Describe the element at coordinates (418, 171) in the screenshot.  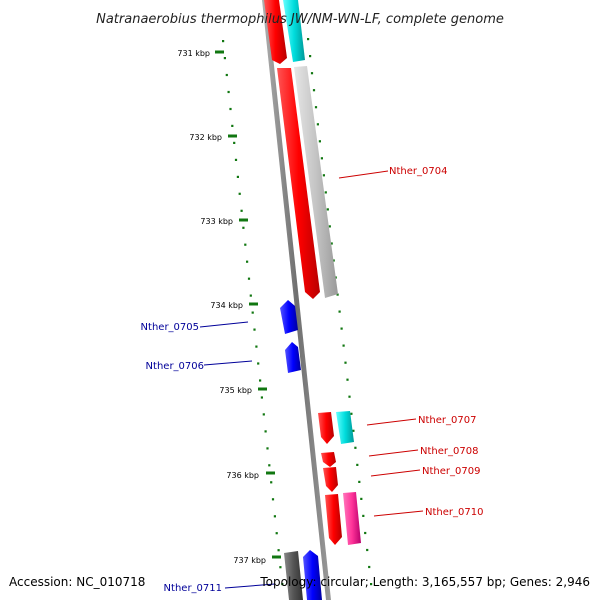
I see `gene-label-Nther_0704: Nther_0704` at that location.